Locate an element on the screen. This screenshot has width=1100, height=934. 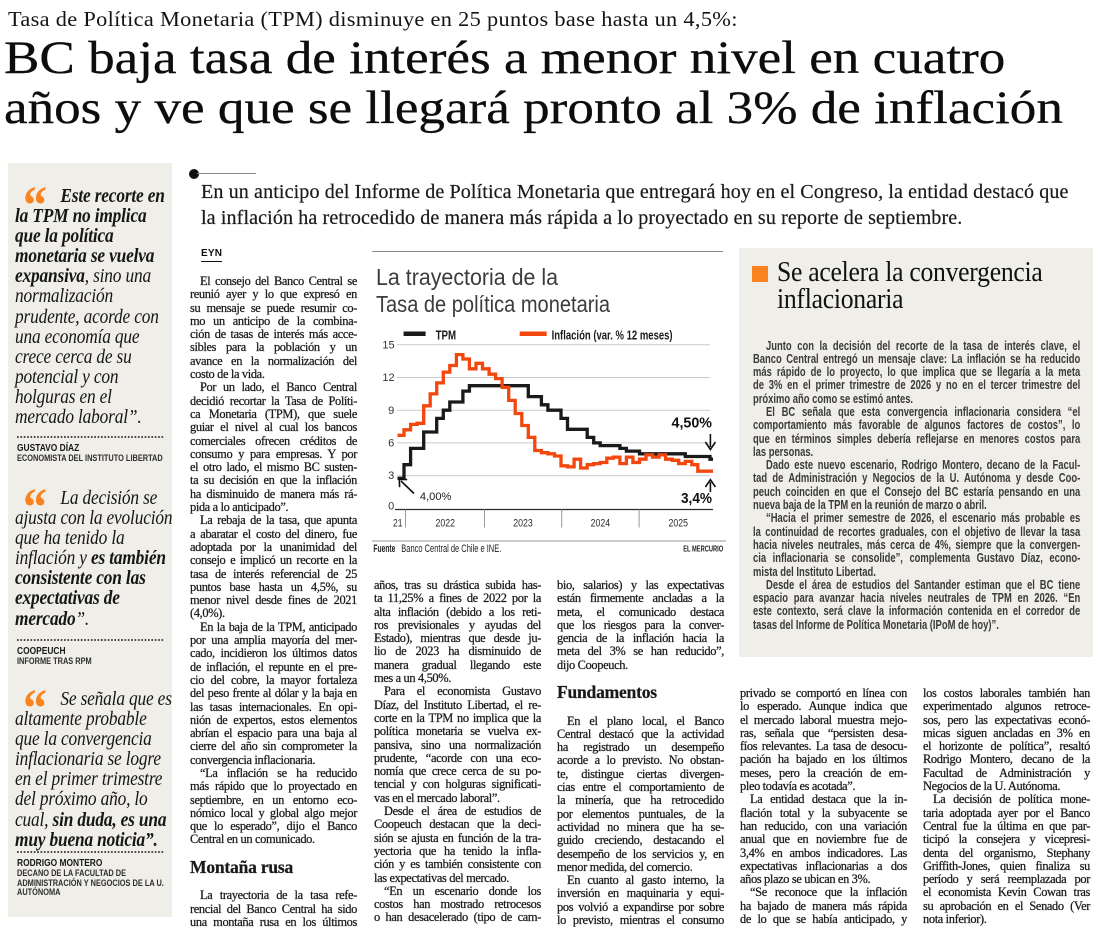
svg-text: 9 is located at coordinates (391, 411).